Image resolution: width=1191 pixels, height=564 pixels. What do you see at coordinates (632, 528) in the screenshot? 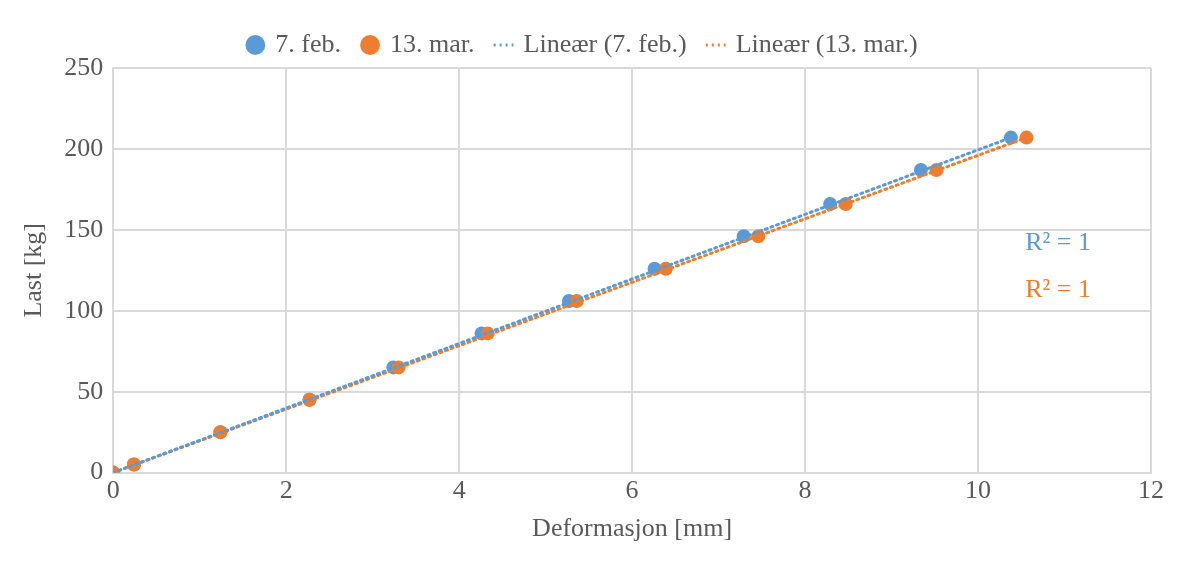
I see `x-axis-title: Deformasjon [mm]` at bounding box center [632, 528].